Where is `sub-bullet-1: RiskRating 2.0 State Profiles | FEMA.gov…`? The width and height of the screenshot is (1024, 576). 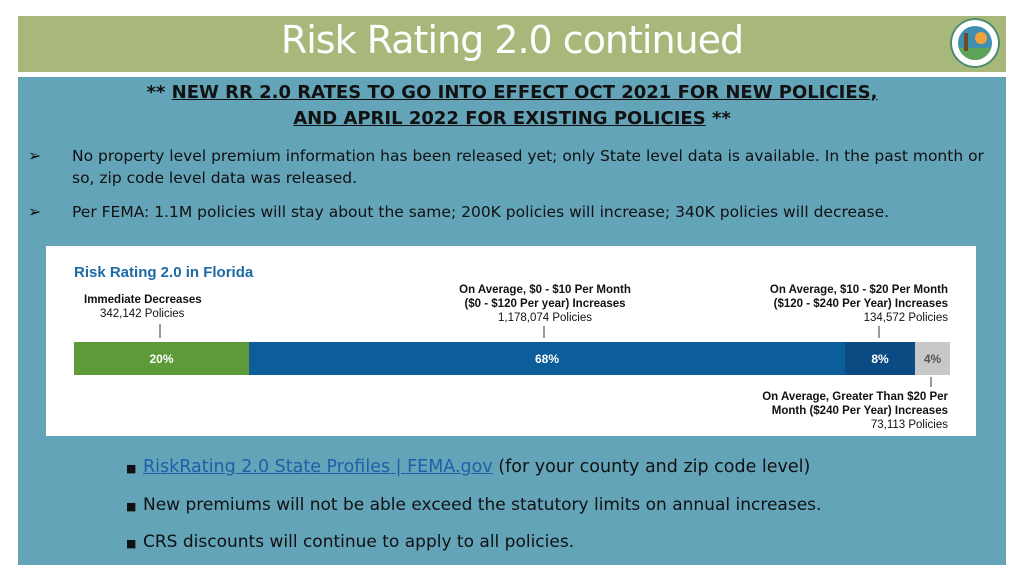 sub-bullet-1: RiskRating 2.0 State Profiles | FEMA.gov… is located at coordinates (476, 467).